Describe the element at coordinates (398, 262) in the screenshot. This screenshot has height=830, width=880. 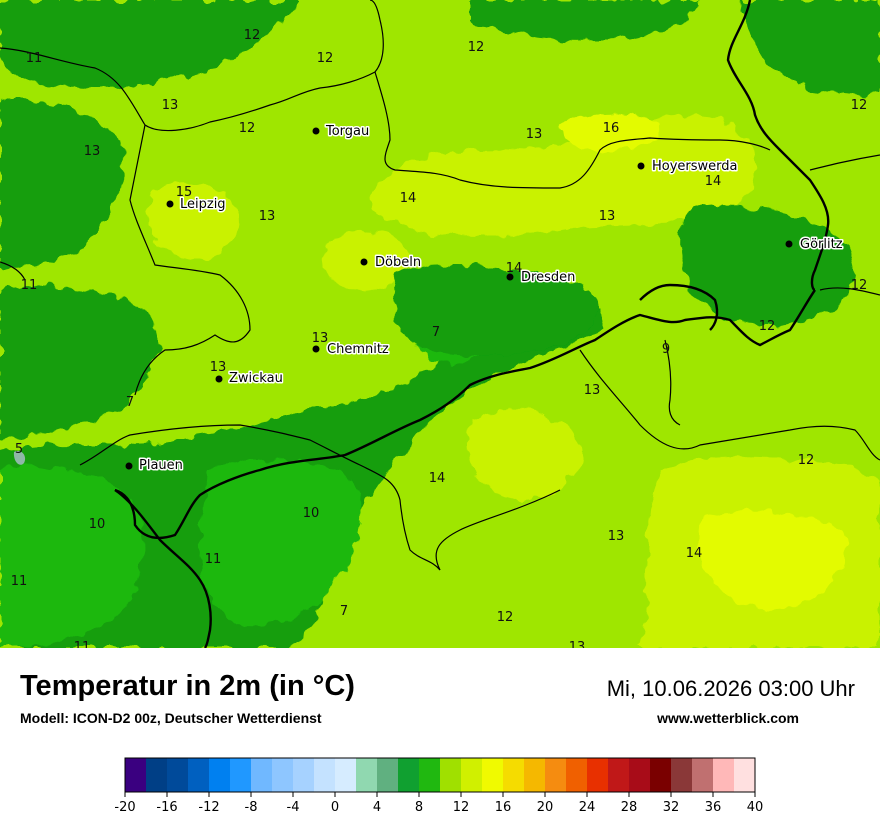
I see `city-label: Döbeln` at that location.